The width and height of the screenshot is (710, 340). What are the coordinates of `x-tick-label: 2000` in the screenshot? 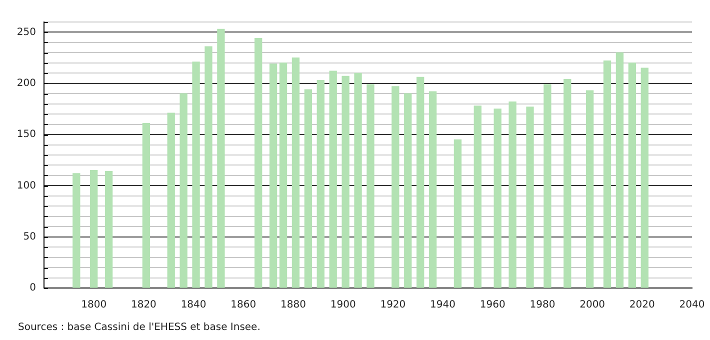 It's located at (593, 305).